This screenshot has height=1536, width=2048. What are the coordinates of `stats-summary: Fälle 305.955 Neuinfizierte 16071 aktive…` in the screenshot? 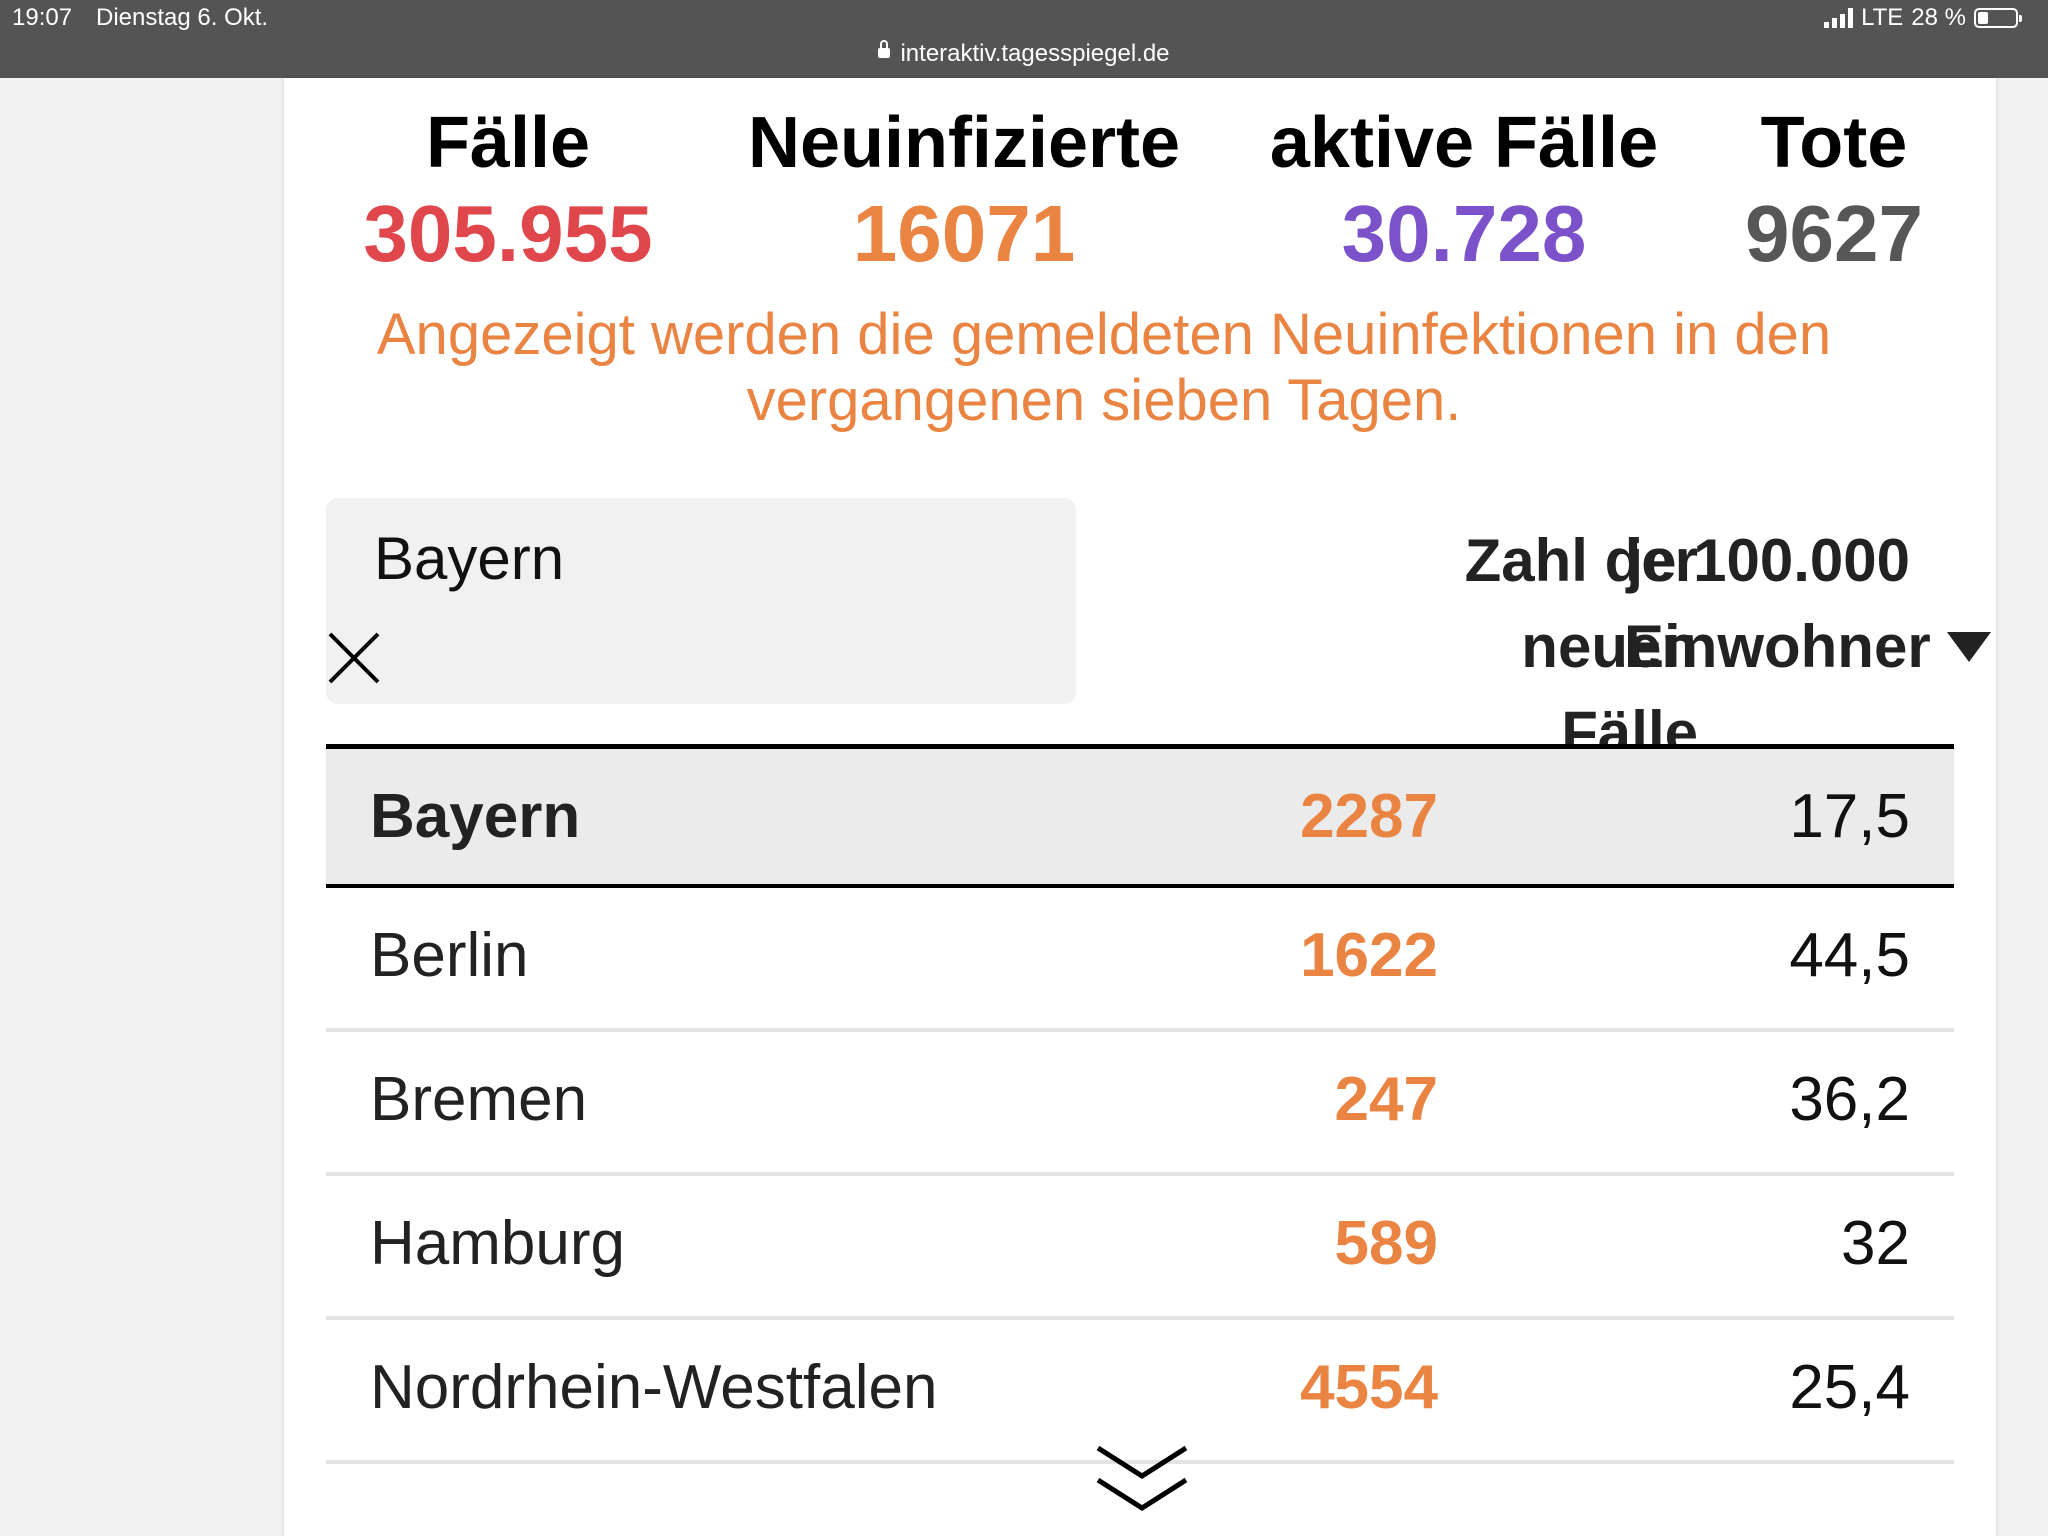 It's located at (1140, 183).